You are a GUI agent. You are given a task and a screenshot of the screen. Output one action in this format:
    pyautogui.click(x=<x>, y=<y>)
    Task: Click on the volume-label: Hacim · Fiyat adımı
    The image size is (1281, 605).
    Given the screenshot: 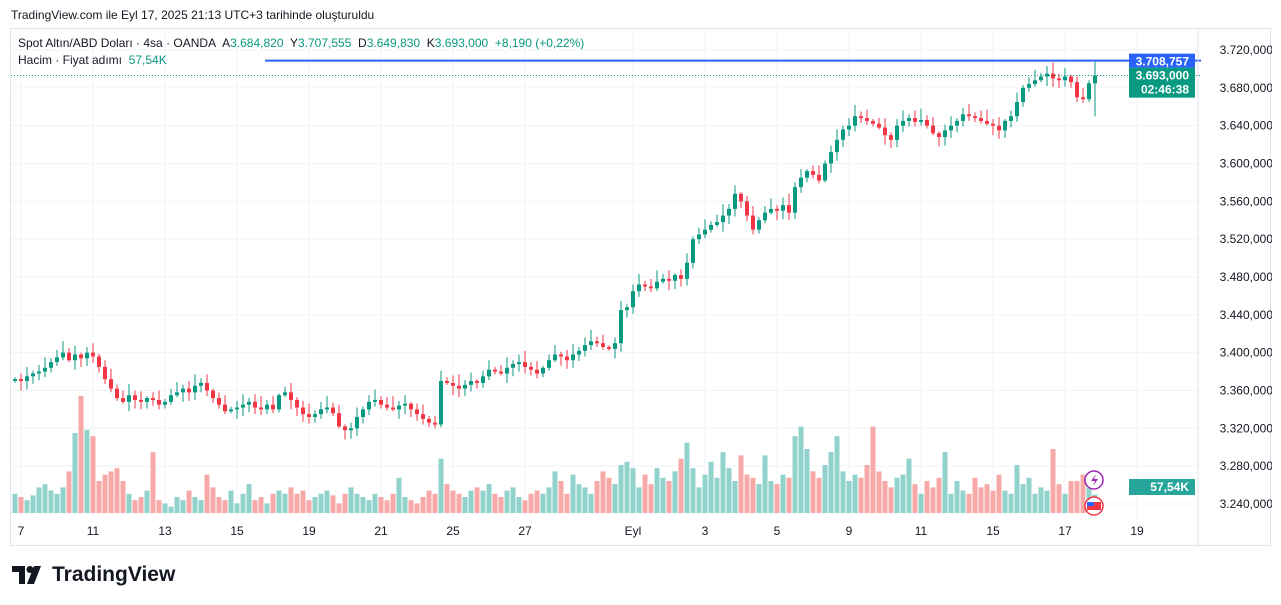 What is the action you would take?
    pyautogui.click(x=70, y=60)
    